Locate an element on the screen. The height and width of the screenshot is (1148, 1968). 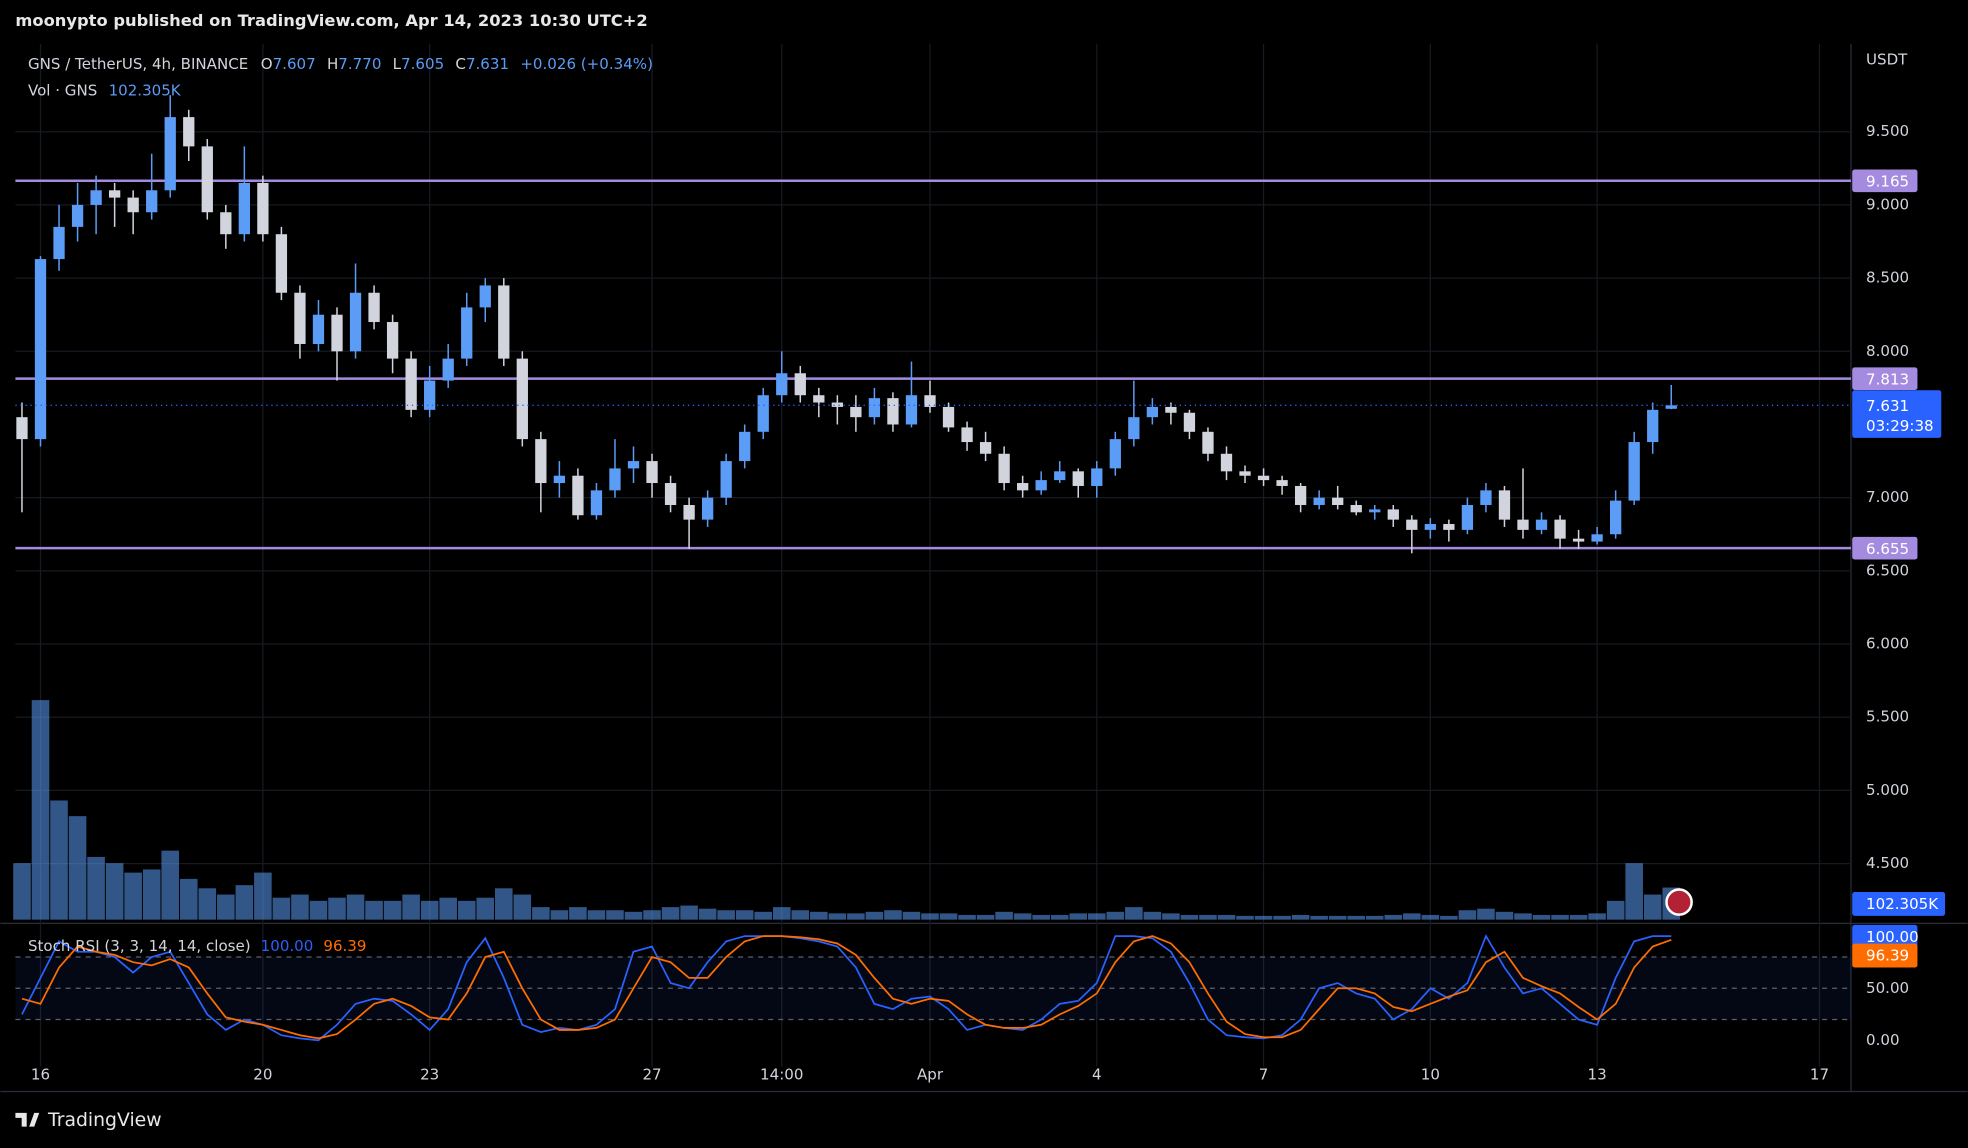
y-tick-label: 5.000 is located at coordinates (1887, 790).